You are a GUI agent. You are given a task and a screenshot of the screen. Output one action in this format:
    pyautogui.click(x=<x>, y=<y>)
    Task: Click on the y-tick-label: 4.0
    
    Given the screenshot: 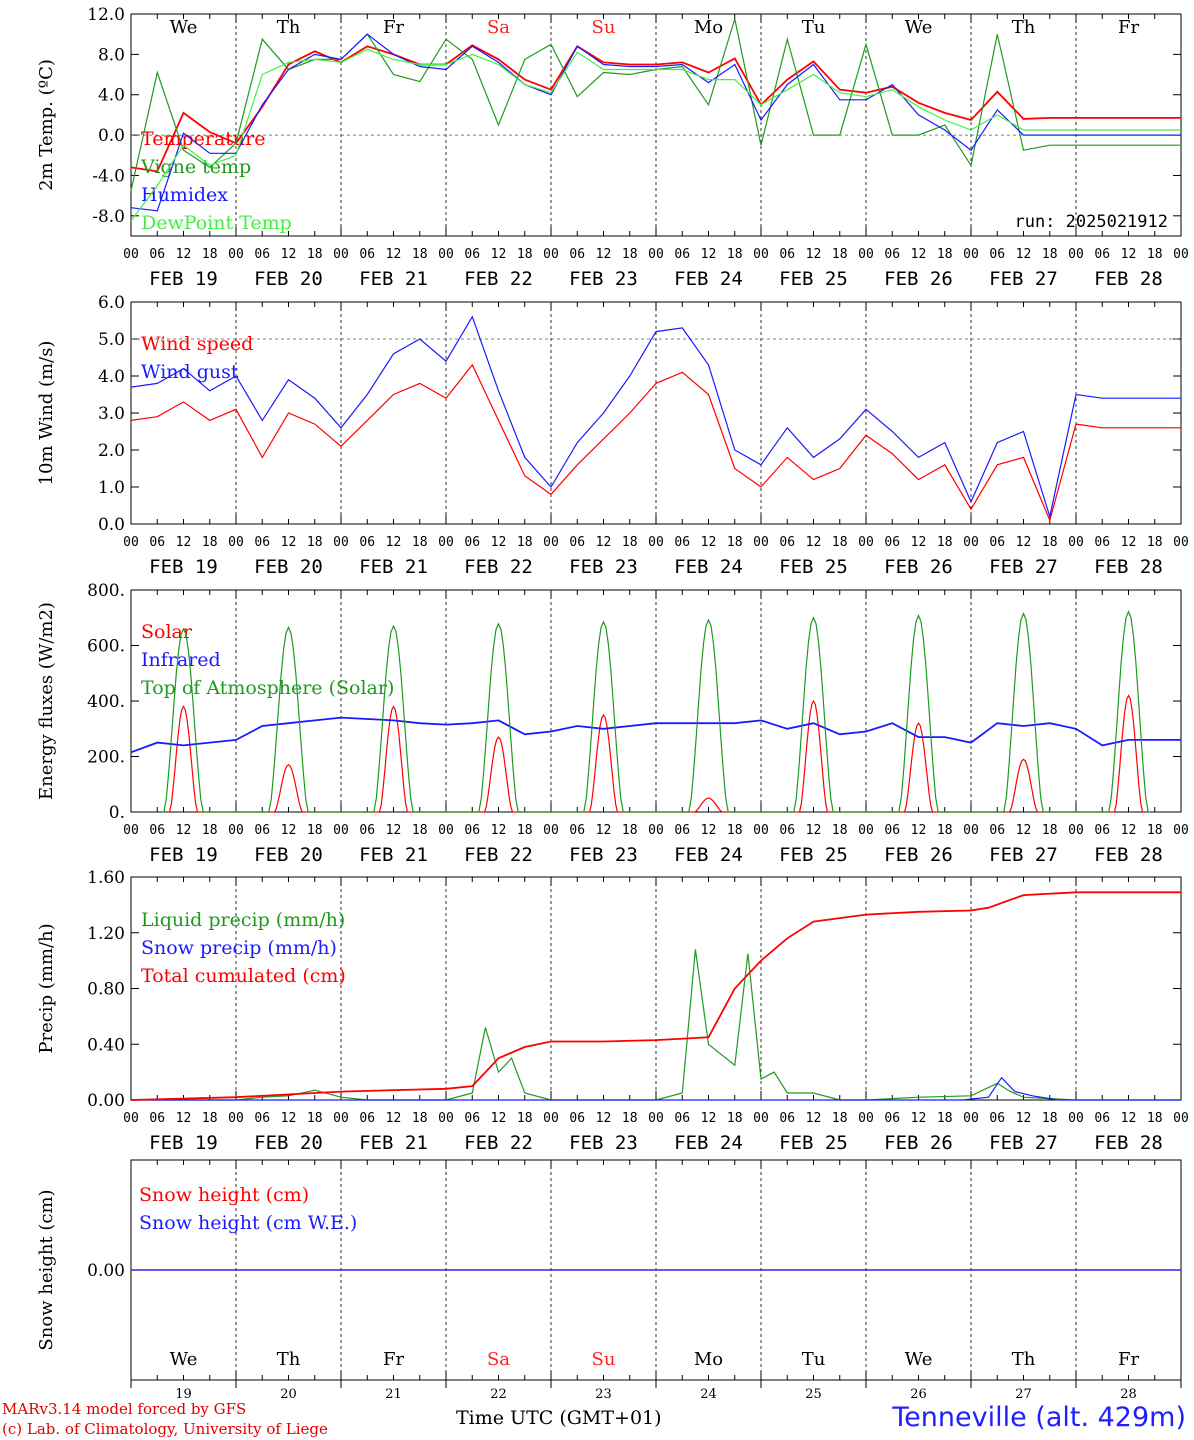 What is the action you would take?
    pyautogui.click(x=111, y=377)
    